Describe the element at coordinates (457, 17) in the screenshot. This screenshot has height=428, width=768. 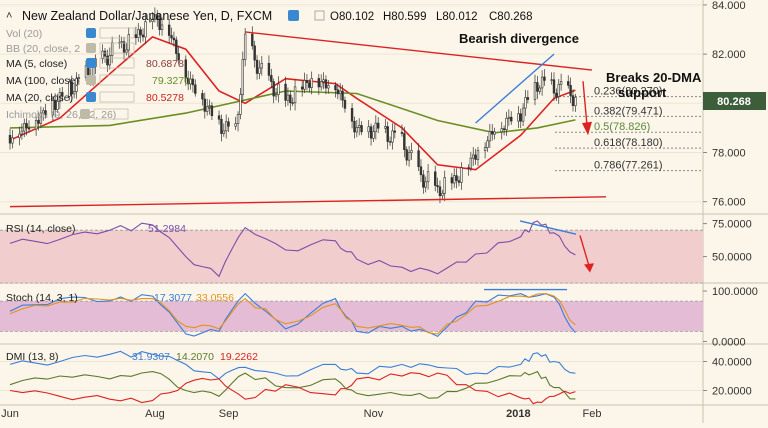
I see `ohlc-value: L80.012` at that location.